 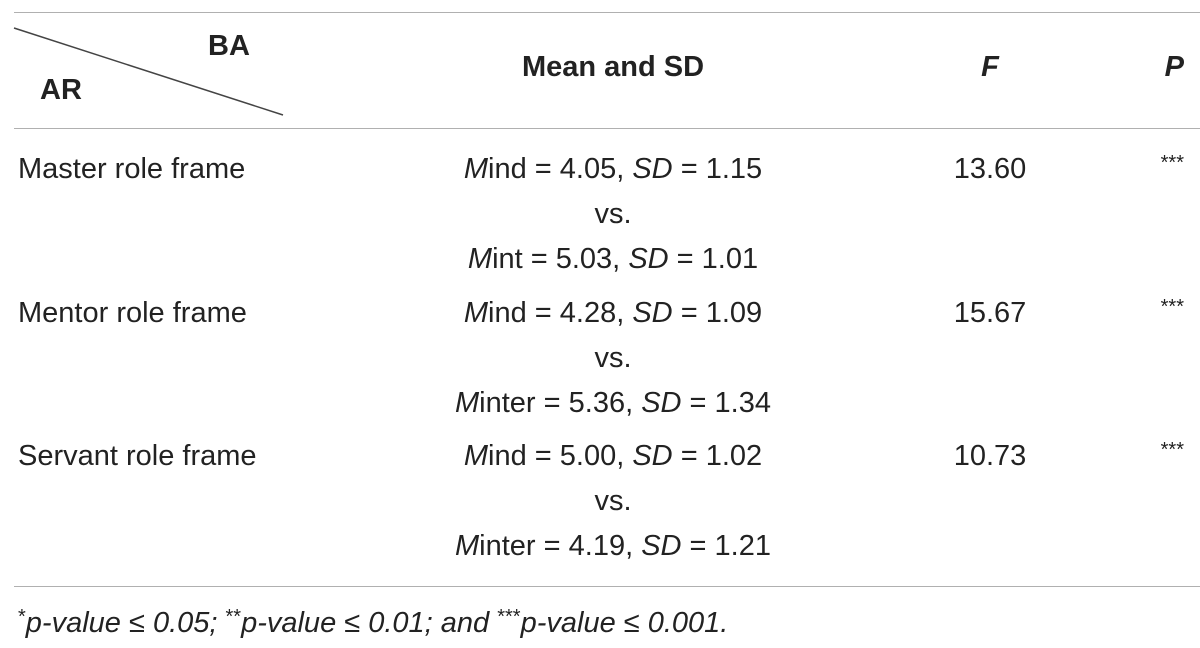 What do you see at coordinates (132, 169) in the screenshot?
I see `row-label: Master role frame` at bounding box center [132, 169].